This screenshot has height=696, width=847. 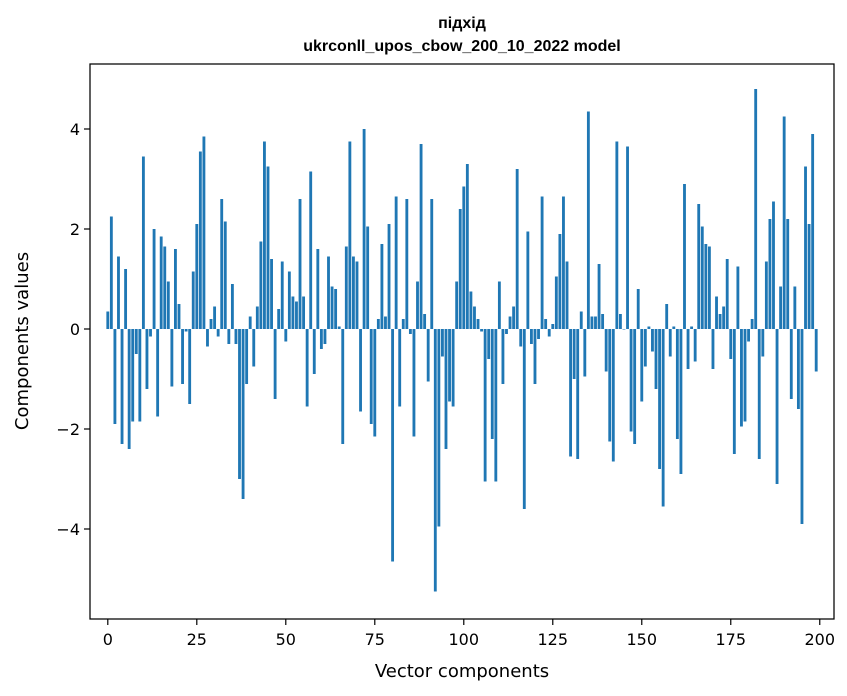 I want to click on x-tick-label: 150, so click(x=641, y=639).